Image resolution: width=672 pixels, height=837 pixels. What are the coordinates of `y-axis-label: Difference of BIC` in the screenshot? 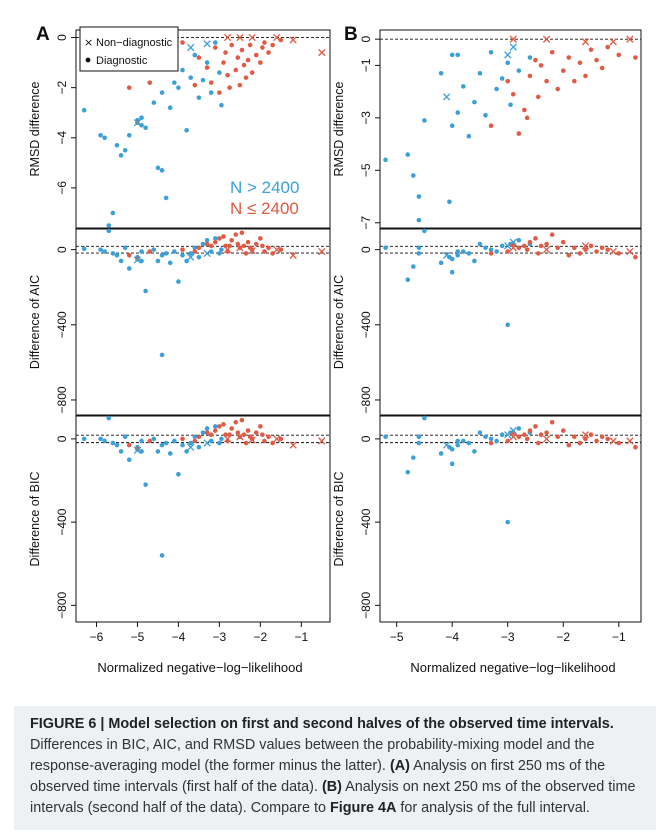 It's located at (35, 519).